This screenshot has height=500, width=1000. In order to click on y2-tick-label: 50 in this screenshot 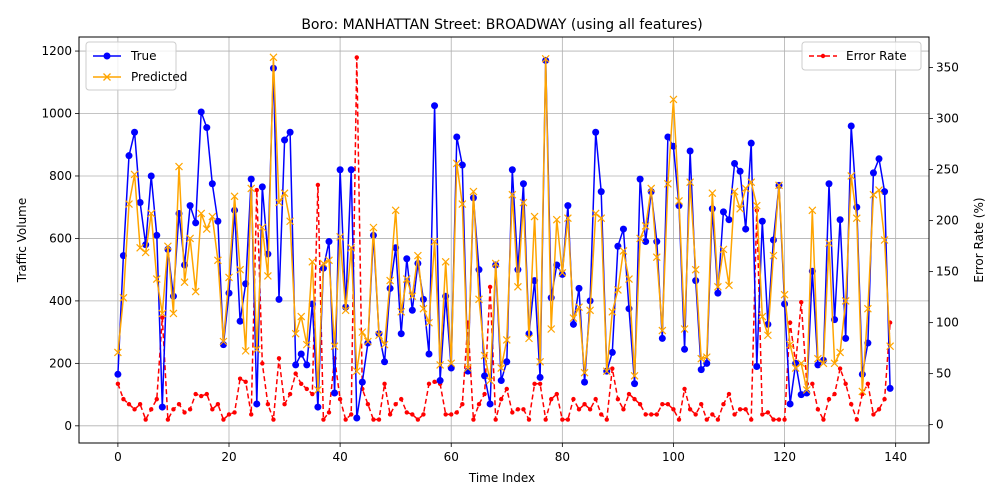, I will do `click(943, 374)`.